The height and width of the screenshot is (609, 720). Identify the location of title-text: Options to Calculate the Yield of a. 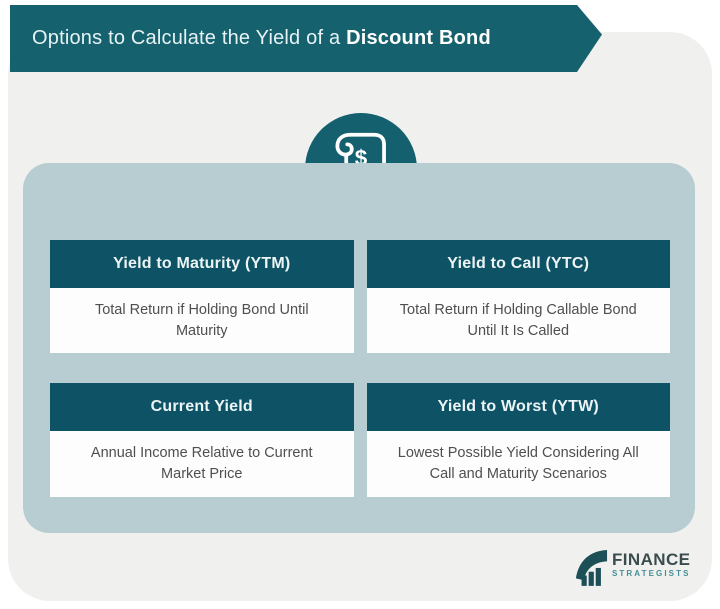
(189, 38).